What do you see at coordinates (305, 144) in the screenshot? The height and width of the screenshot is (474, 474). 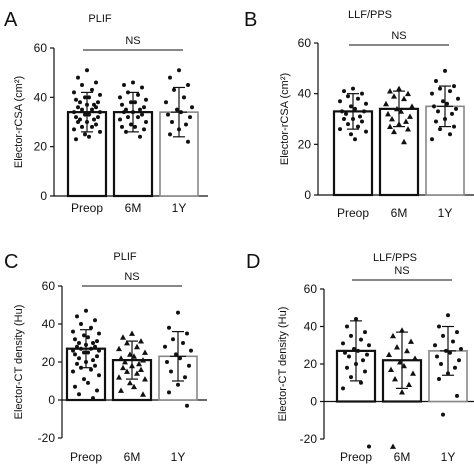 I see `y-tick-label: 20` at bounding box center [305, 144].